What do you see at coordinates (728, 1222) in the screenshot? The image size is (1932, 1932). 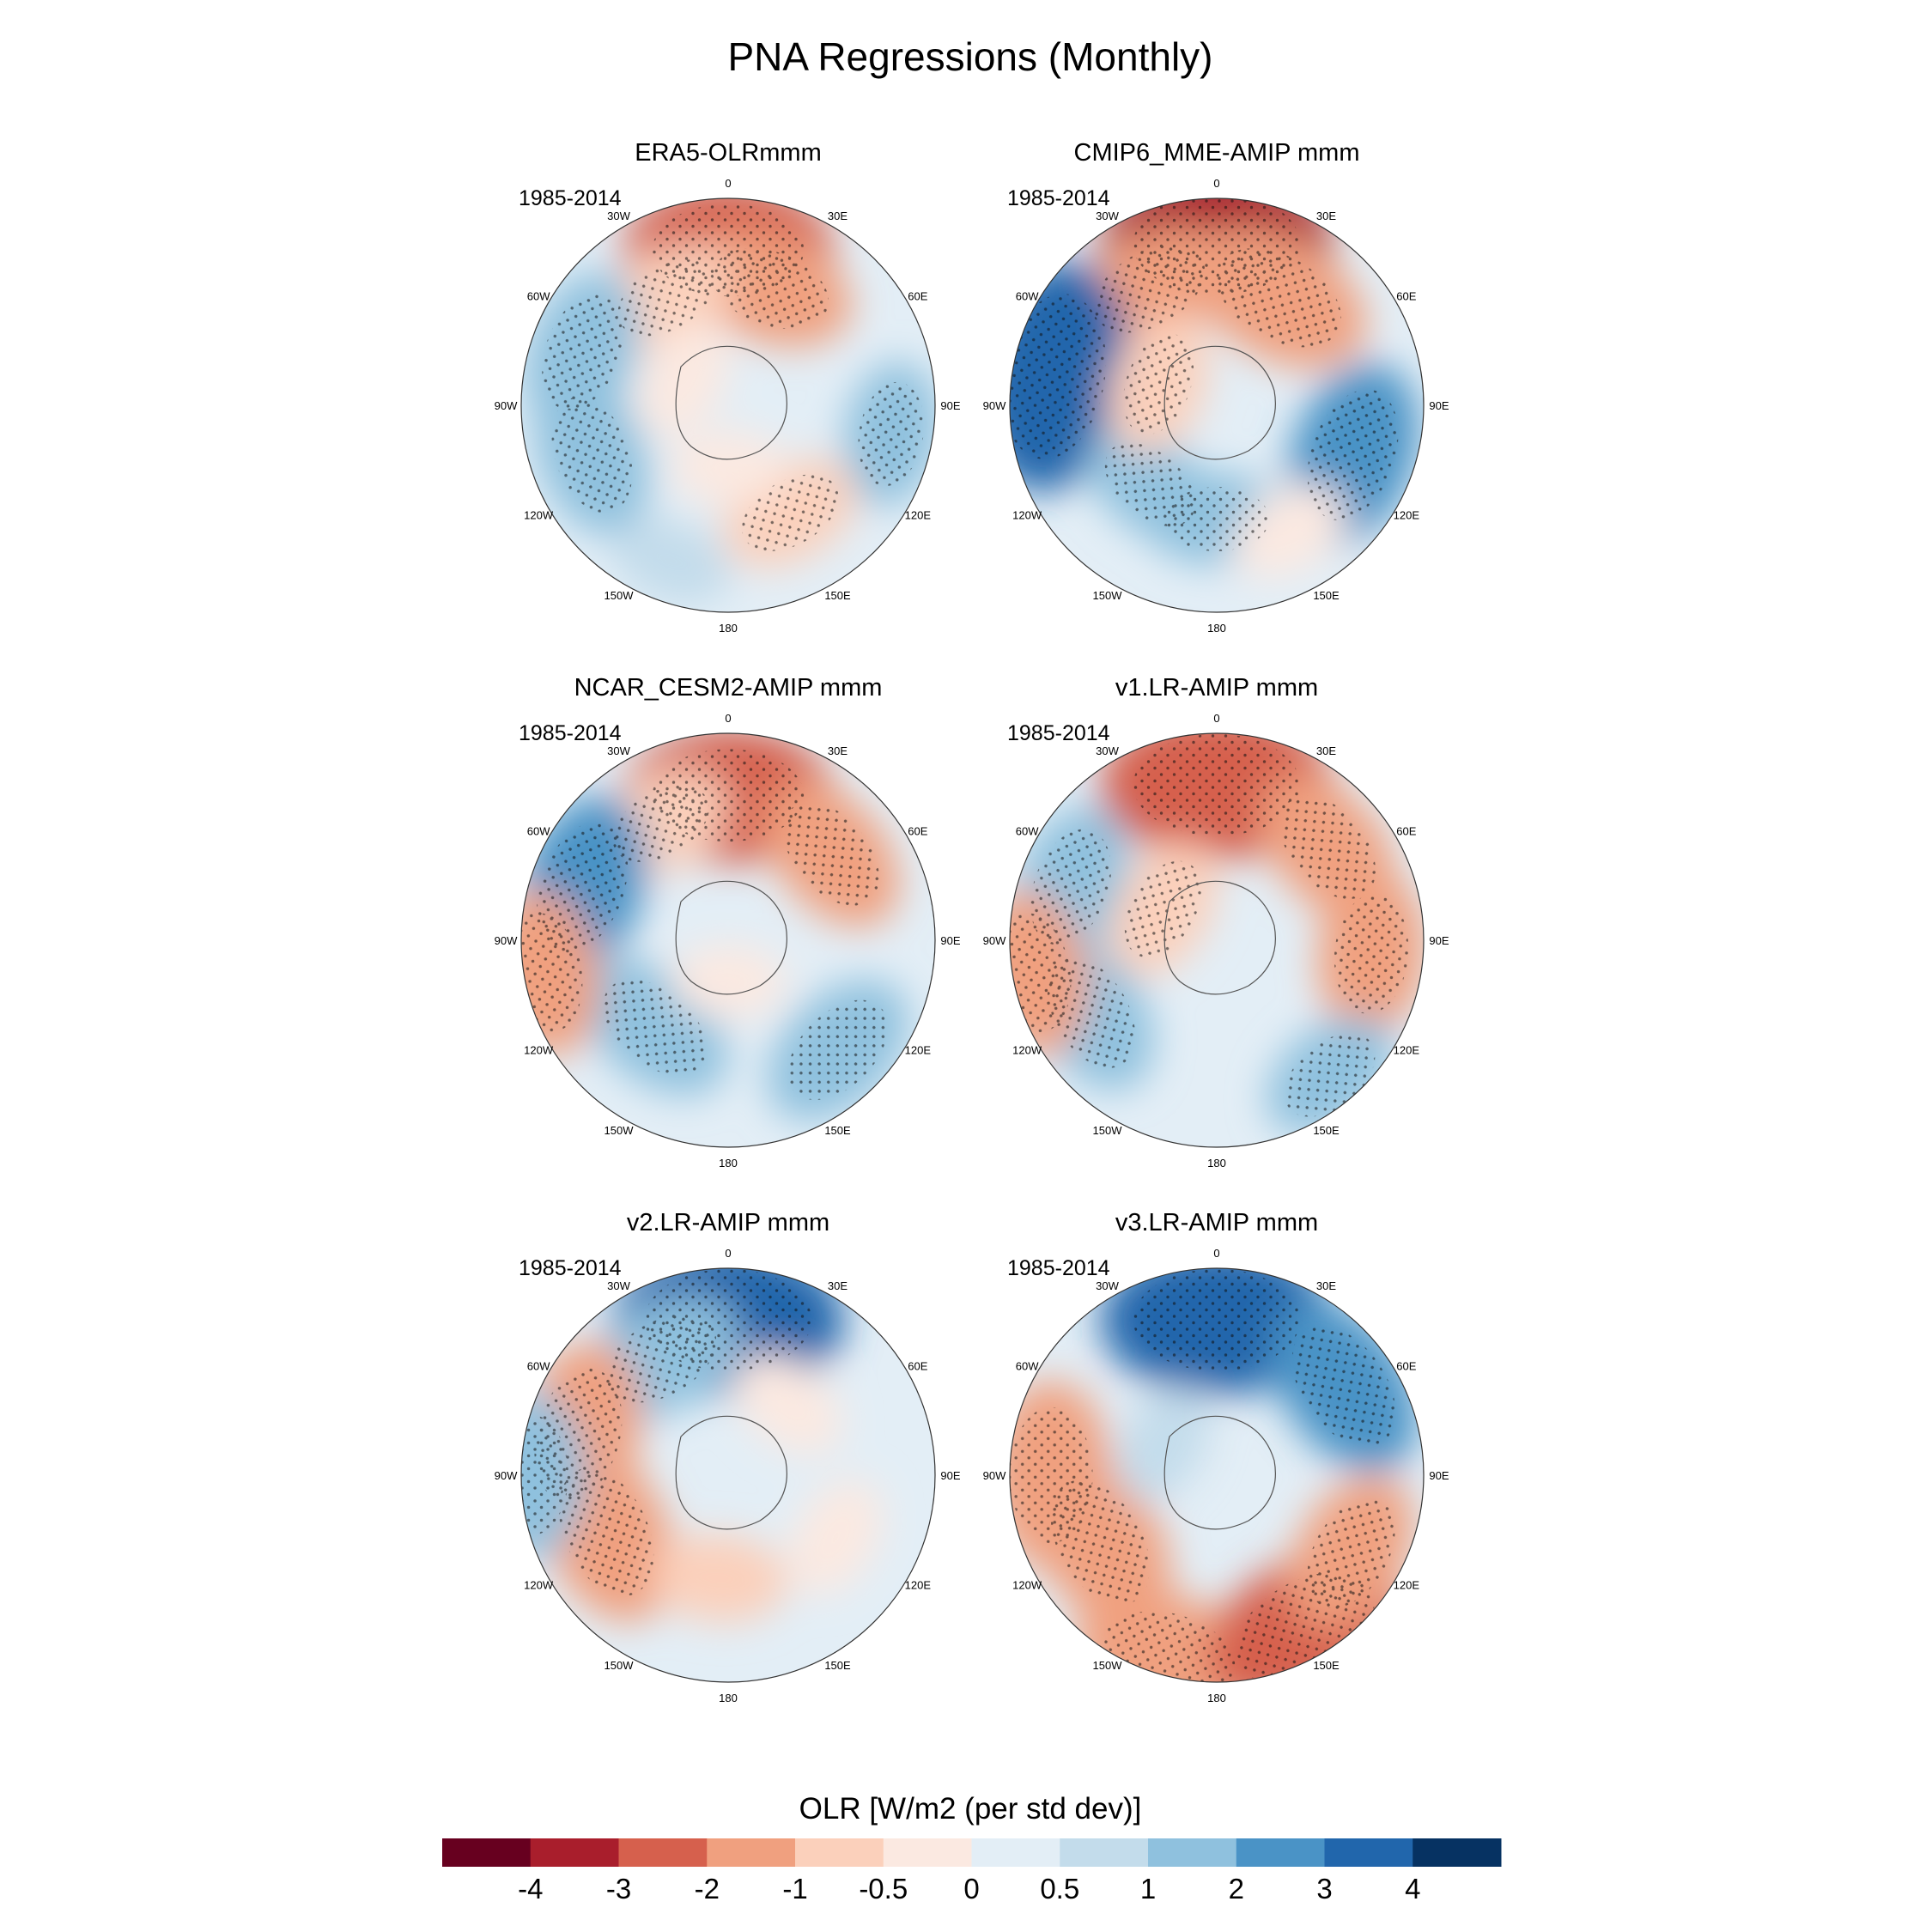 I see `panel-title: v2.LR-AMIP mmm` at bounding box center [728, 1222].